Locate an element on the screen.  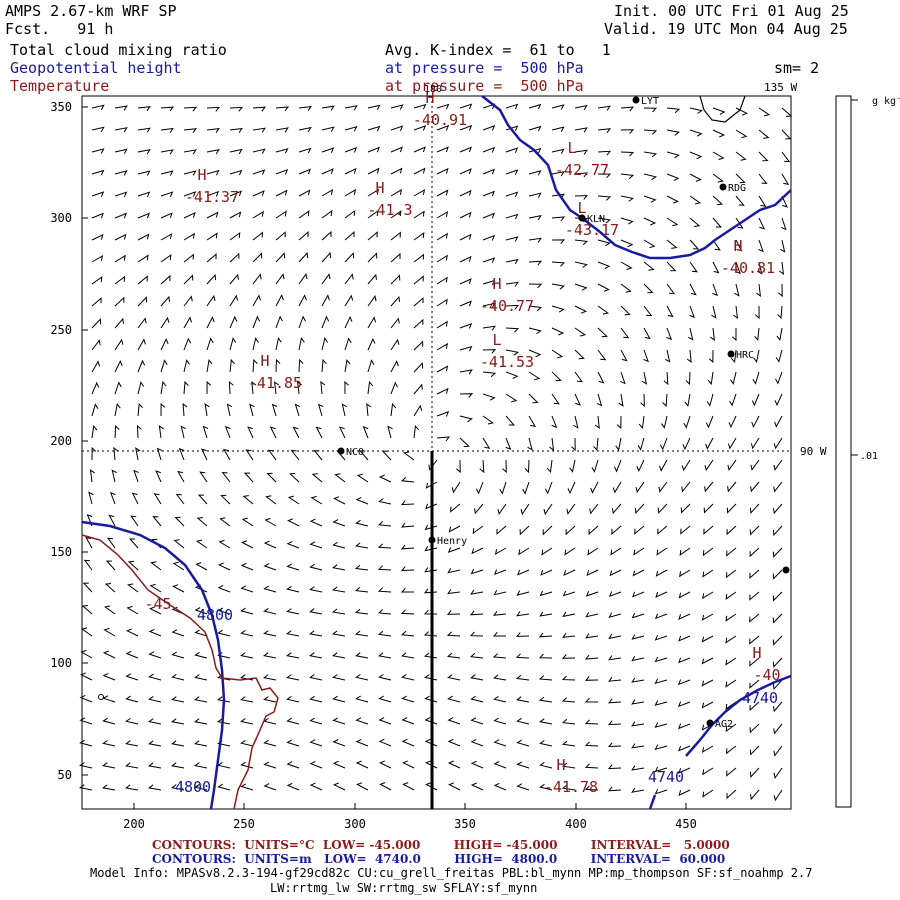
extremum-label: H -40.77 is located at coordinates (507, 295).